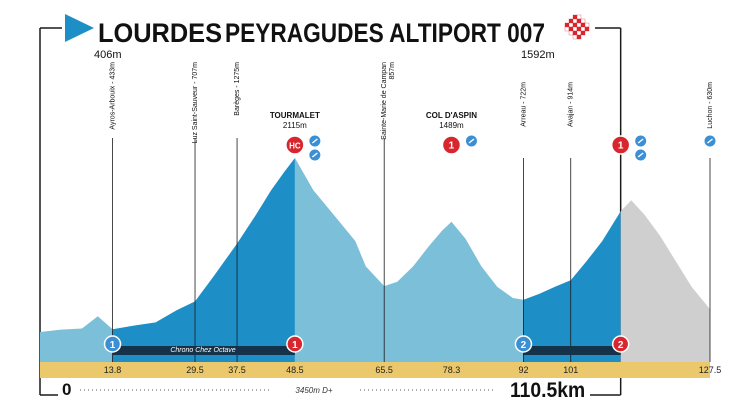  What do you see at coordinates (710, 141) in the screenshot?
I see `luchon-bonus-icon` at bounding box center [710, 141].